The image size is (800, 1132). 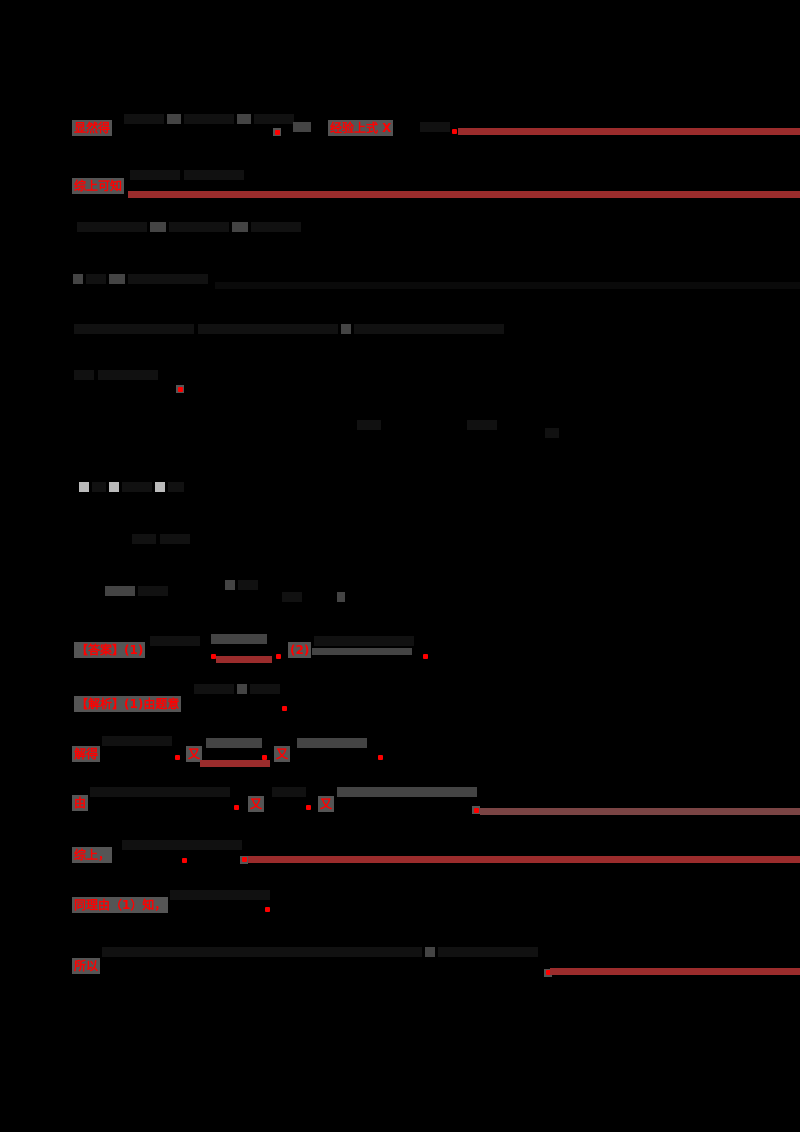 What do you see at coordinates (194, 754) in the screenshot?
I see `label-also-1: 又` at bounding box center [194, 754].